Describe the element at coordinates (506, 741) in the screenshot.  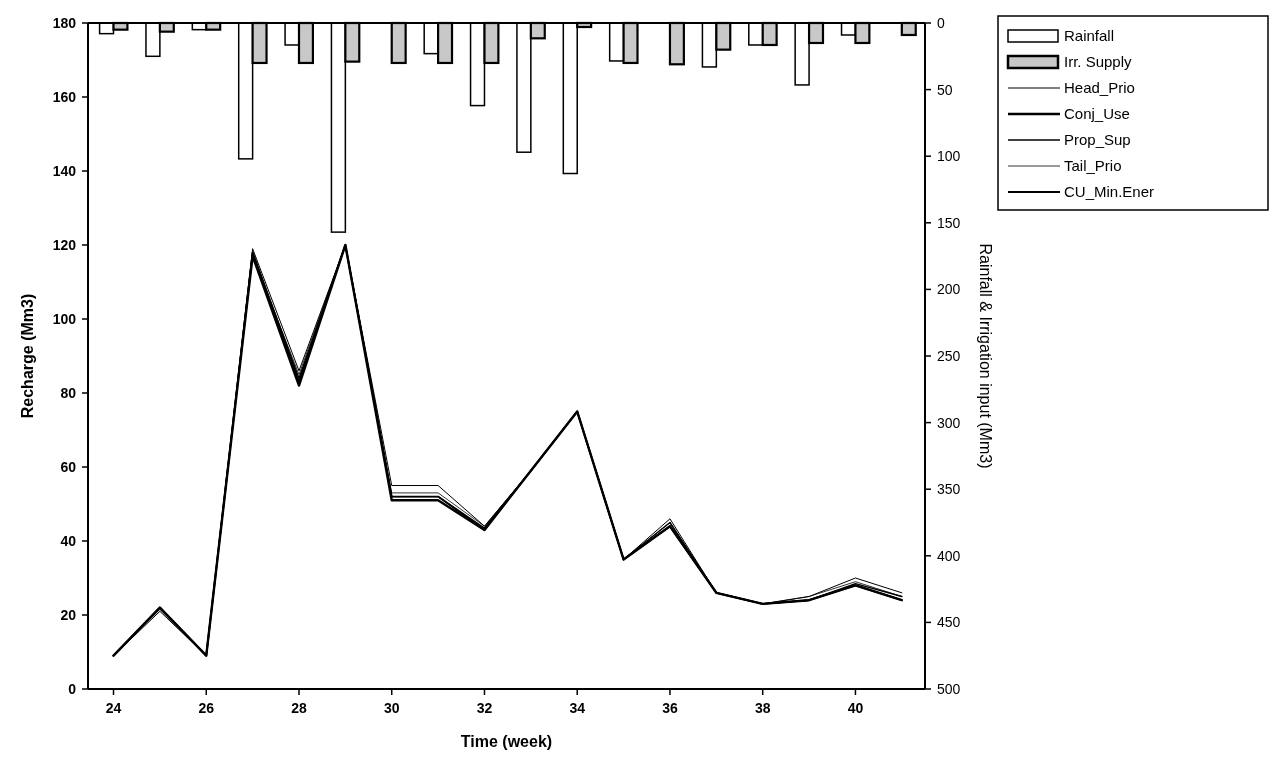
I see `x-axis-title: Time (week)` at that location.